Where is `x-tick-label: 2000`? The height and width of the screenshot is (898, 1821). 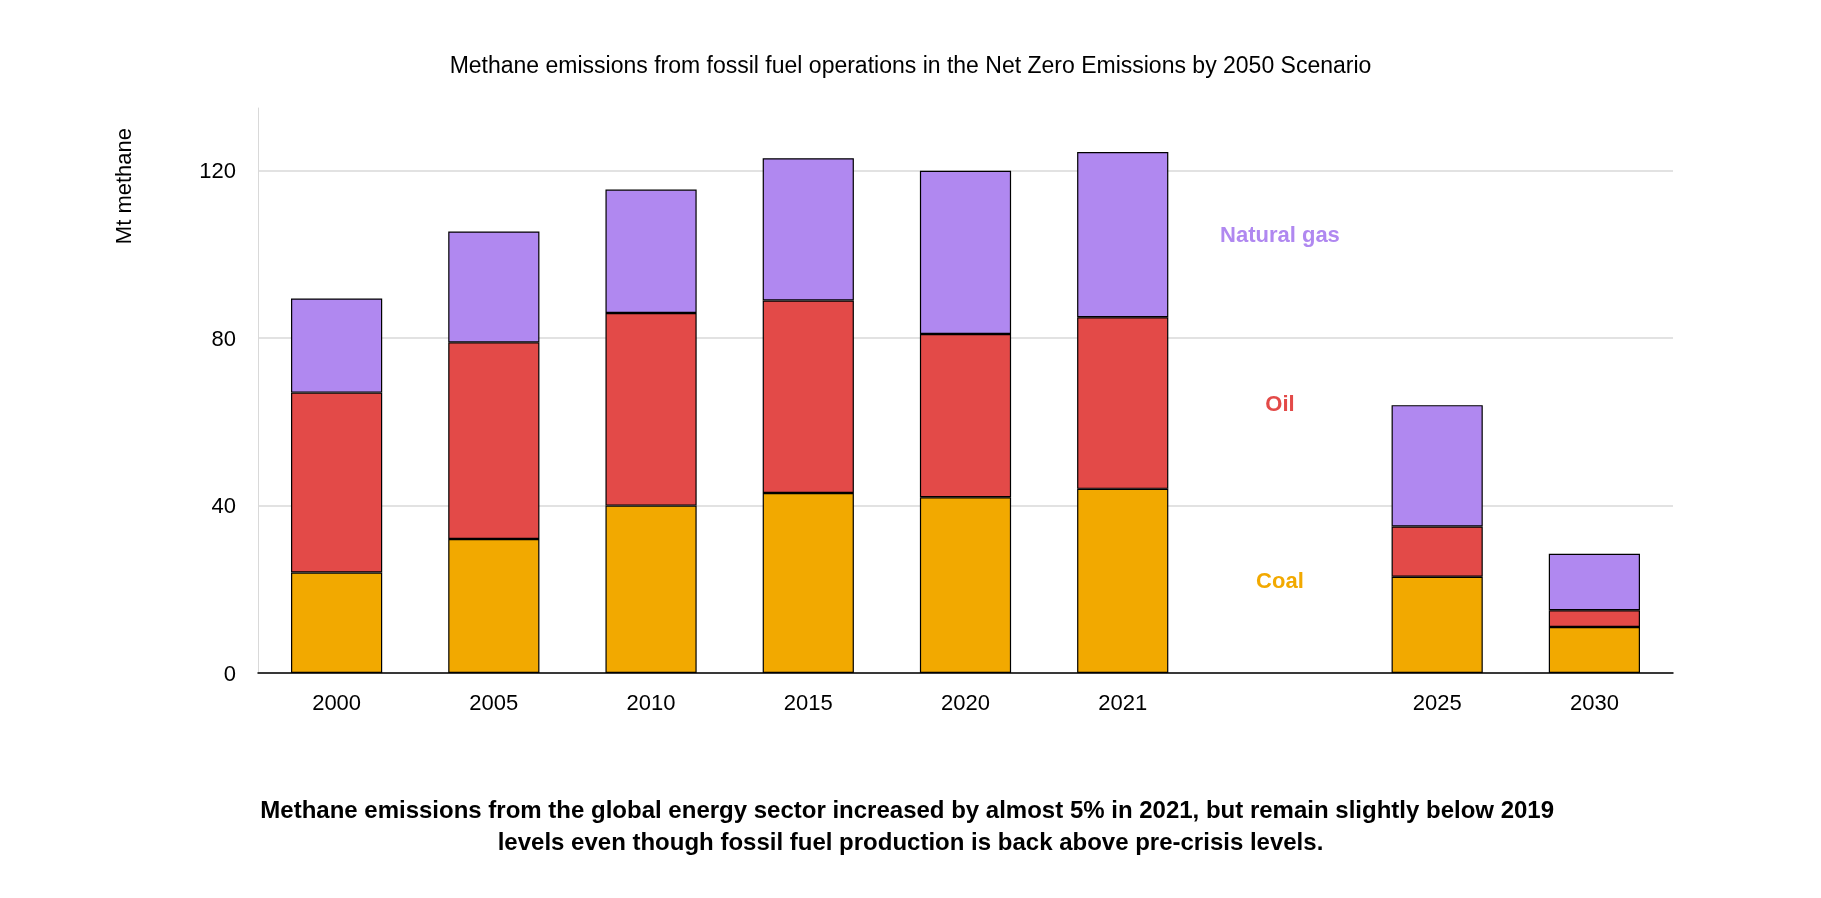 x-tick-label: 2000 is located at coordinates (337, 702).